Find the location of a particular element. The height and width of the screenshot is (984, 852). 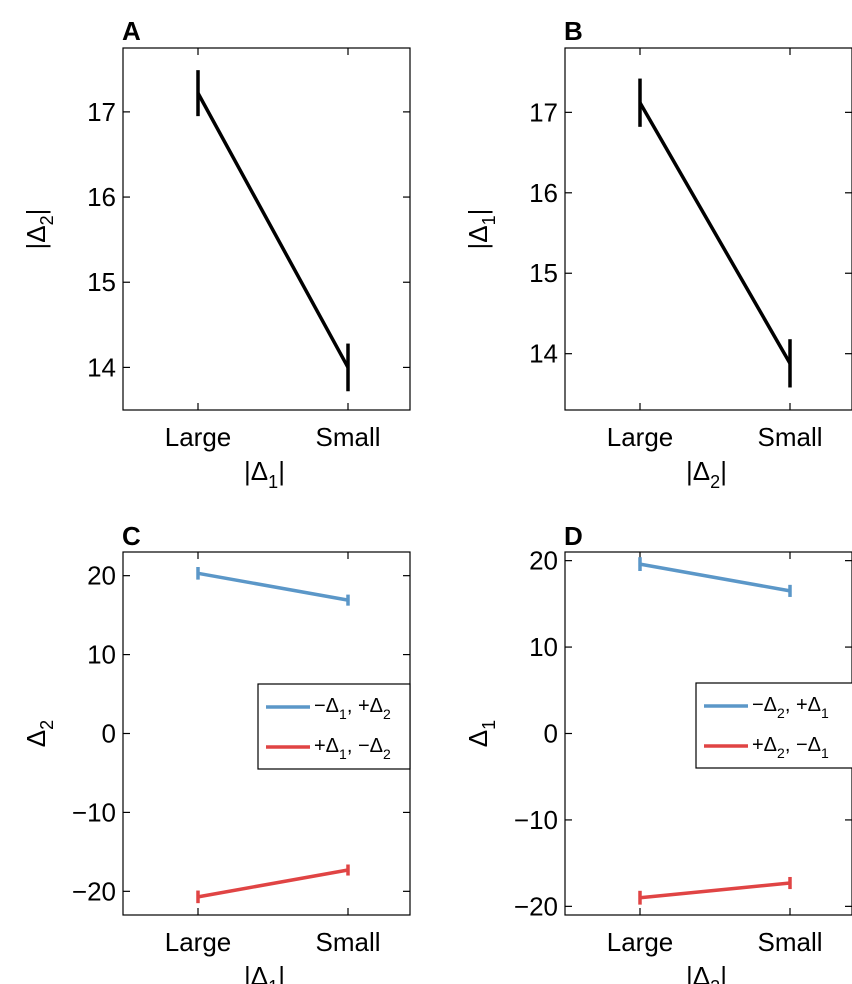

y-axis-label: Δ2 is located at coordinates (39, 733).